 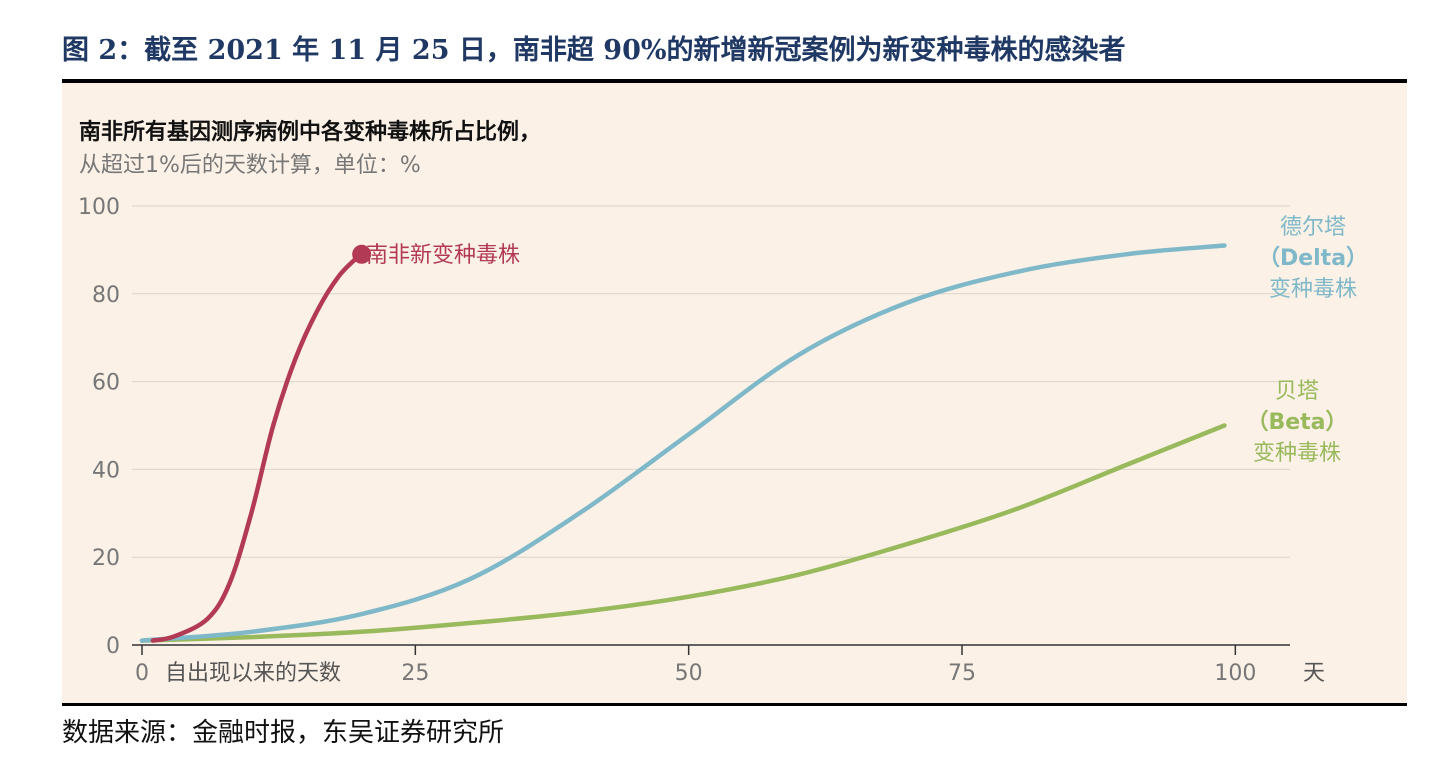 What do you see at coordinates (106, 558) in the screenshot?
I see `y-tick-label: 20` at bounding box center [106, 558].